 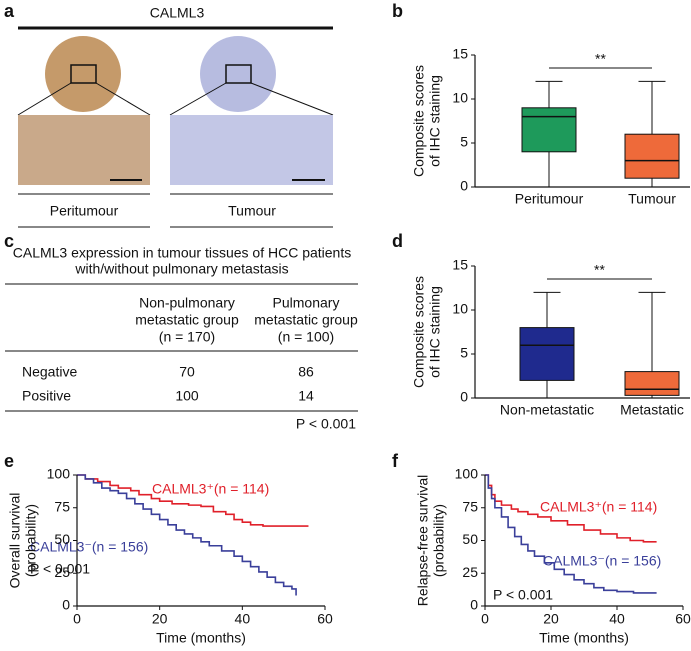 What do you see at coordinates (306, 396) in the screenshot?
I see `table-cell: 14` at bounding box center [306, 396].